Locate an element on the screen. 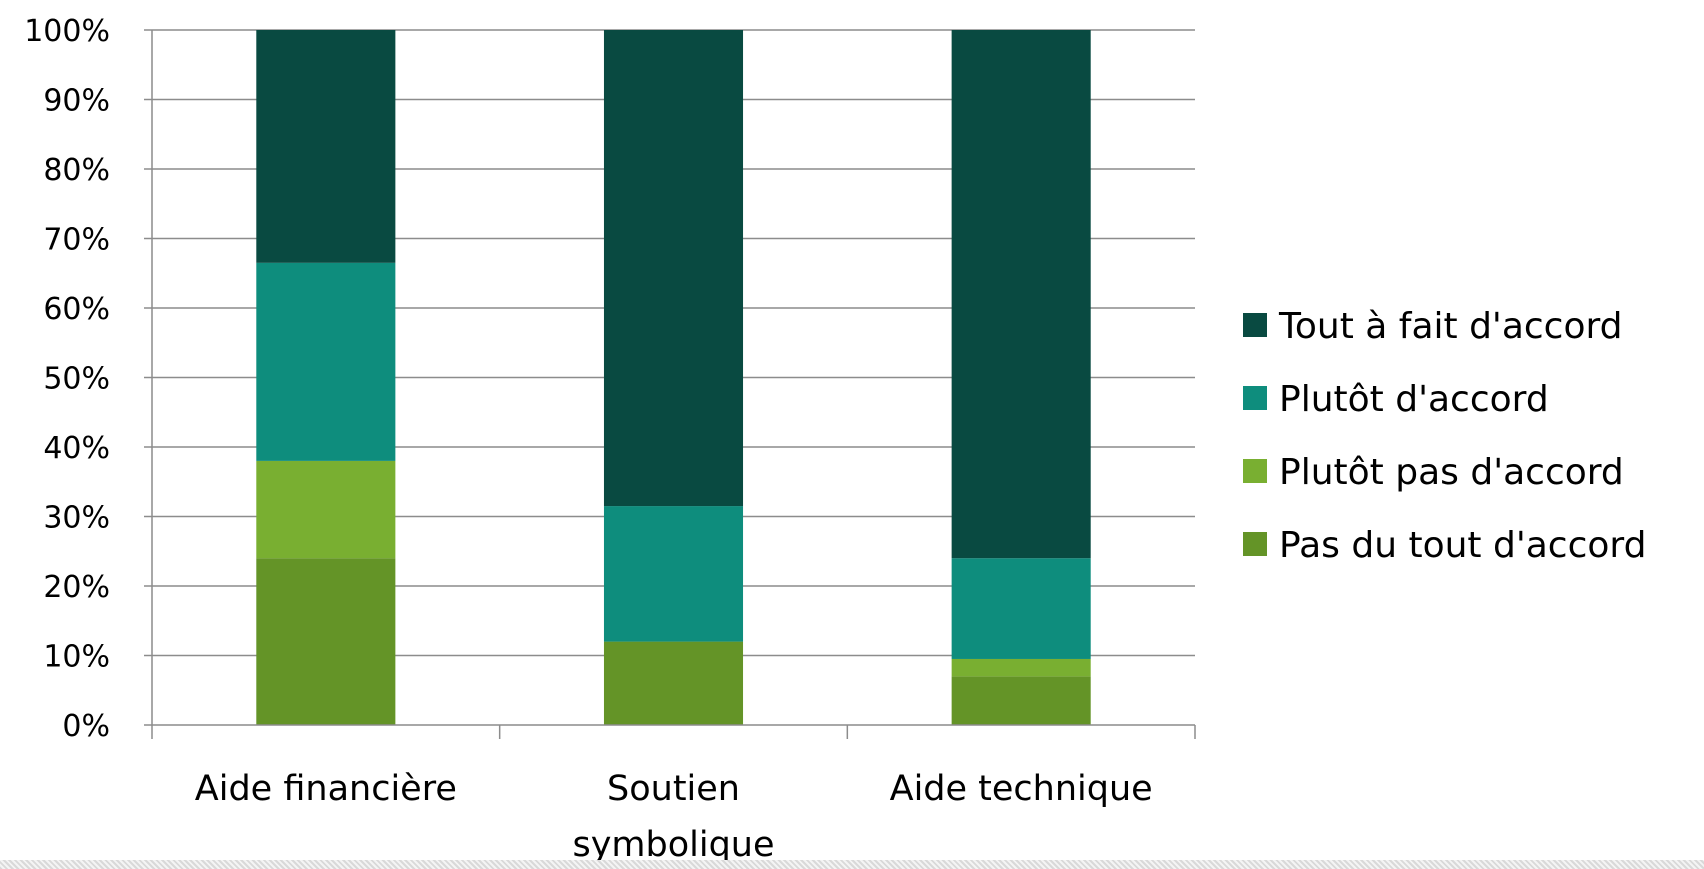  y-axis-tick-labels: 0% 10% 20% 30% 40% 50% 60% 70% 80% 90% 100% is located at coordinates (67, 379).